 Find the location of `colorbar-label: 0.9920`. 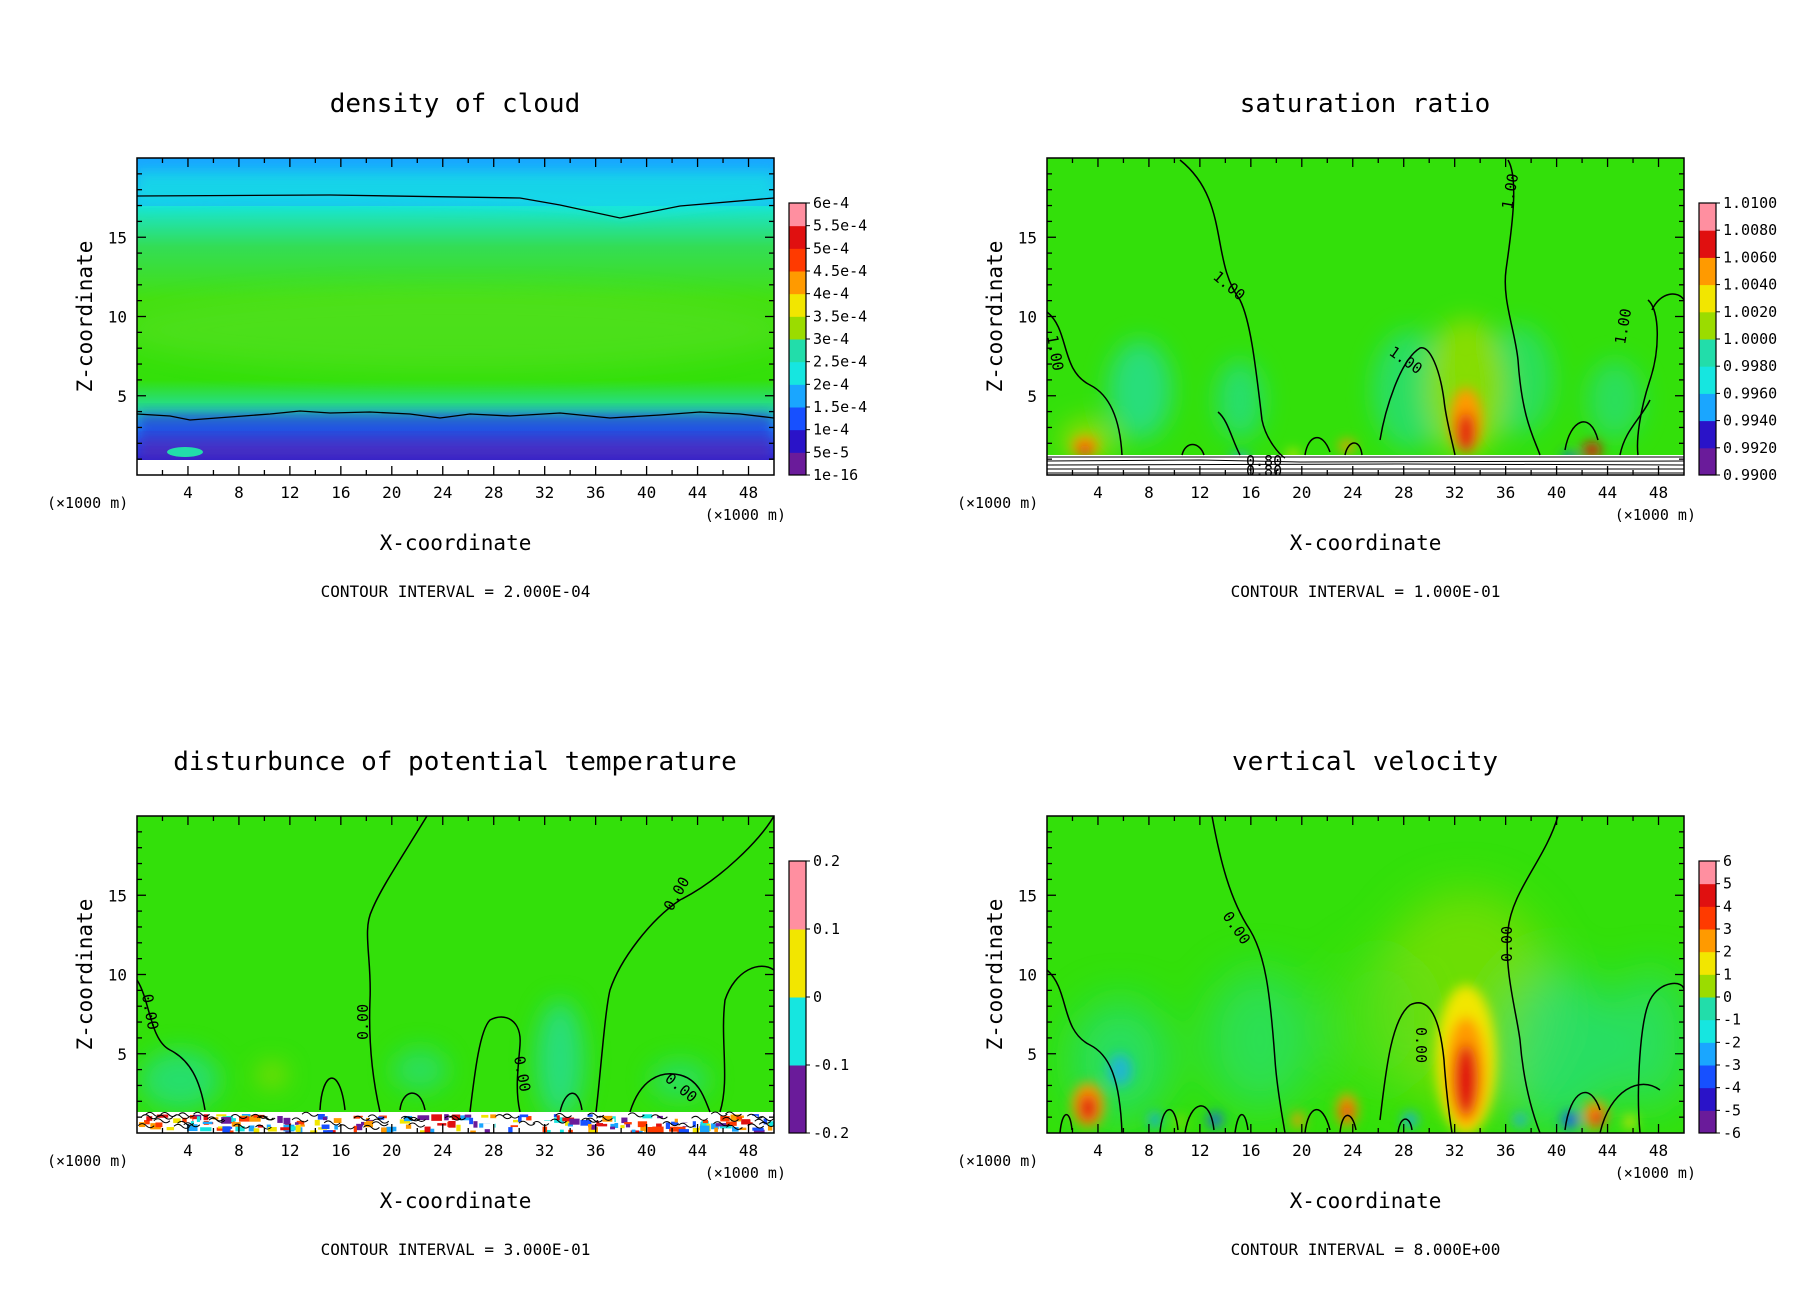

colorbar-label: 0.9920 is located at coordinates (1750, 448).